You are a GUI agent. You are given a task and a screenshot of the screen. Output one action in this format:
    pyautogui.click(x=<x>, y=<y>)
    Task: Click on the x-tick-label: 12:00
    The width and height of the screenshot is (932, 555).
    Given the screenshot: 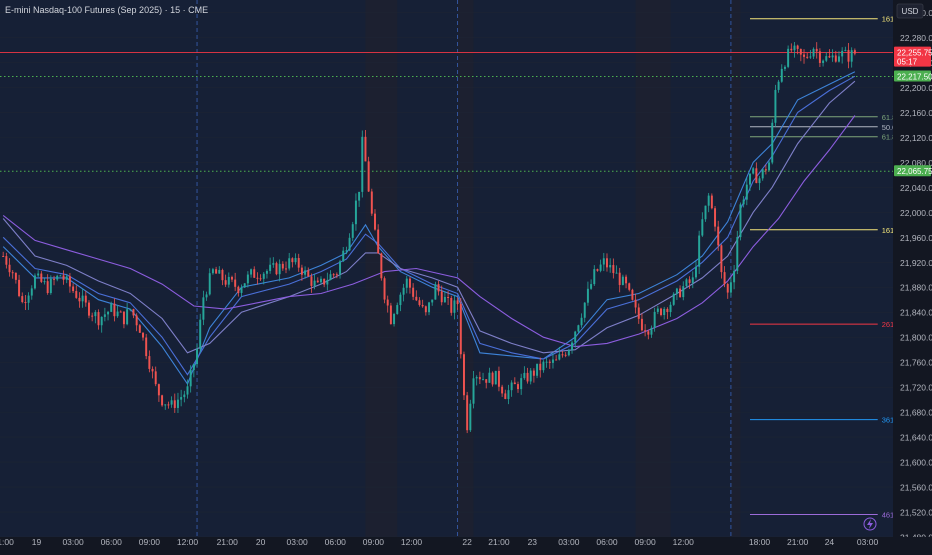 What is the action you would take?
    pyautogui.click(x=684, y=542)
    